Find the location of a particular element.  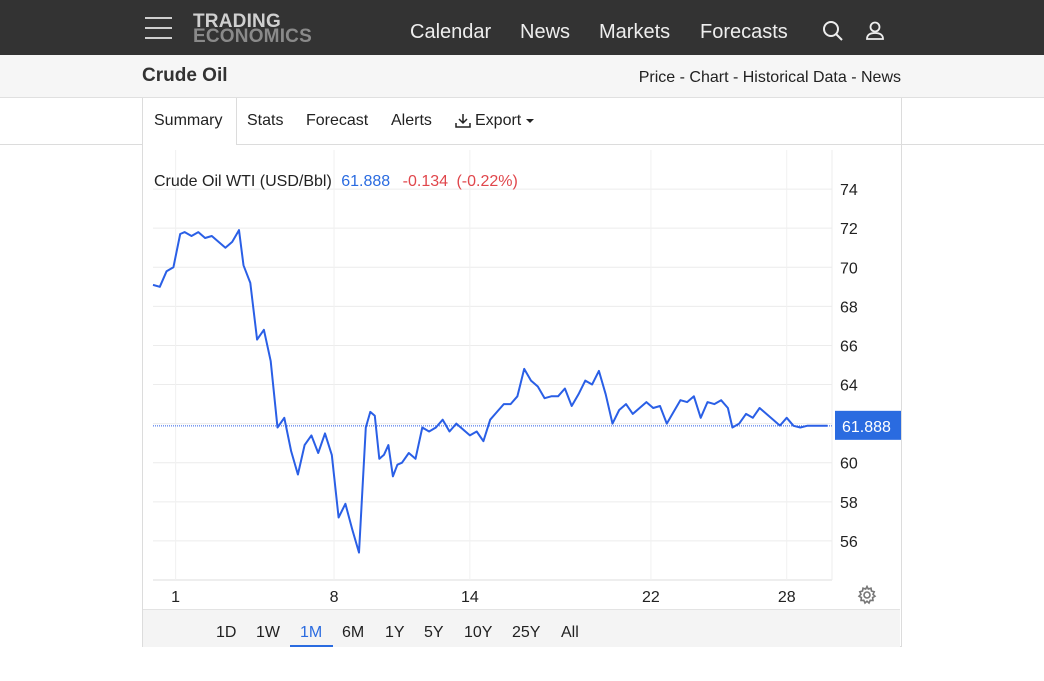

search-icon is located at coordinates (833, 31).